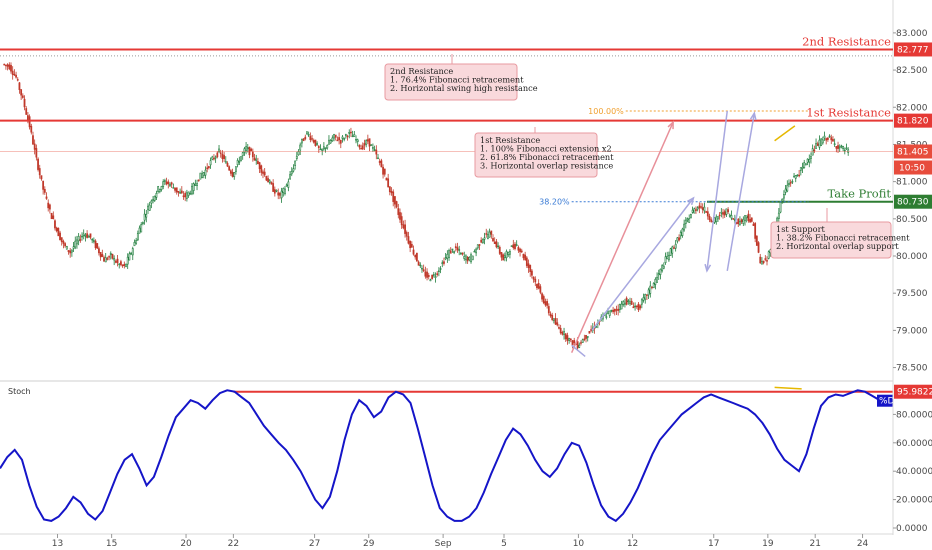  Describe the element at coordinates (859, 194) in the screenshot. I see `level-label: Take Profit` at that location.